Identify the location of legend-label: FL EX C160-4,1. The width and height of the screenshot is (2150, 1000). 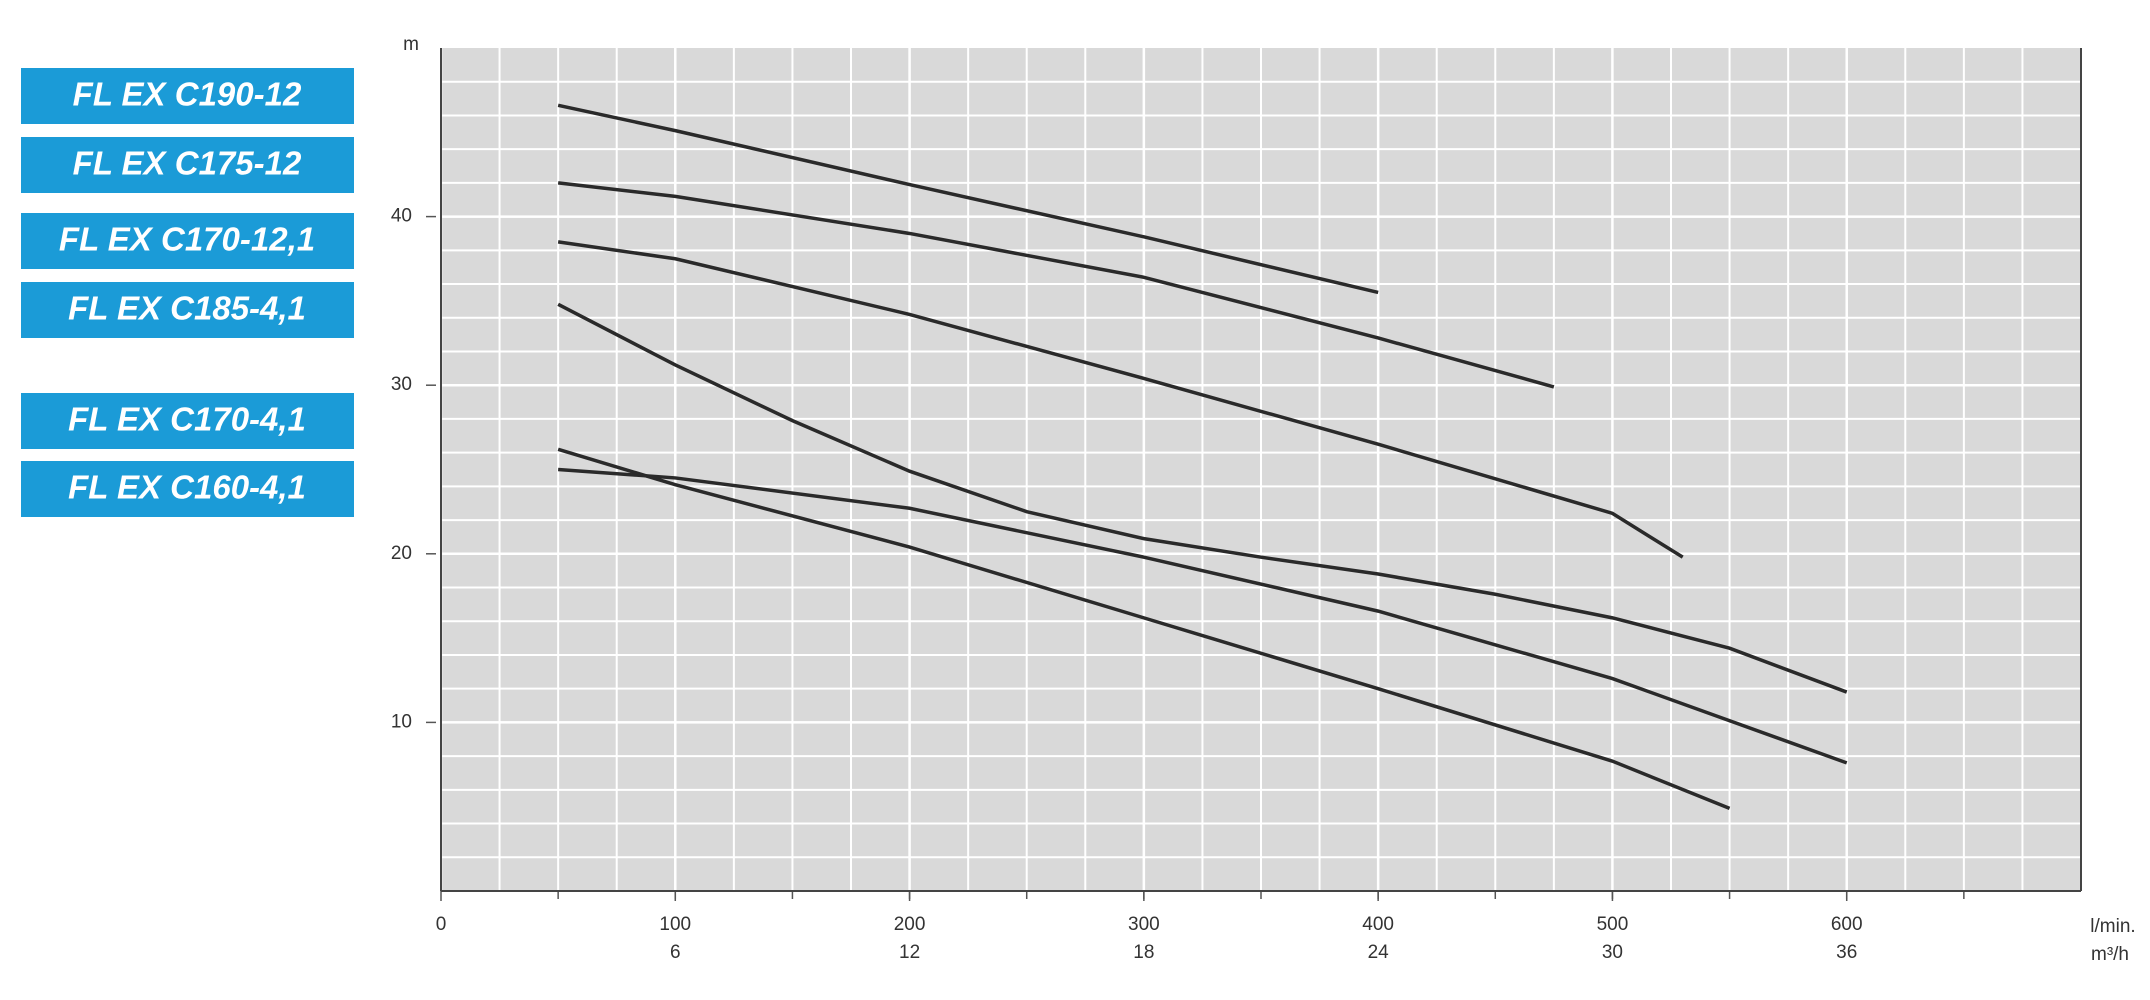
(187, 487).